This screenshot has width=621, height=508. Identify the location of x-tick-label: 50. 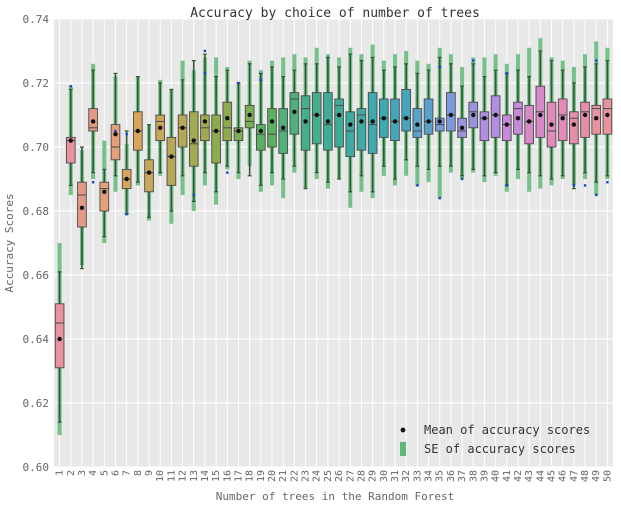
(607, 476).